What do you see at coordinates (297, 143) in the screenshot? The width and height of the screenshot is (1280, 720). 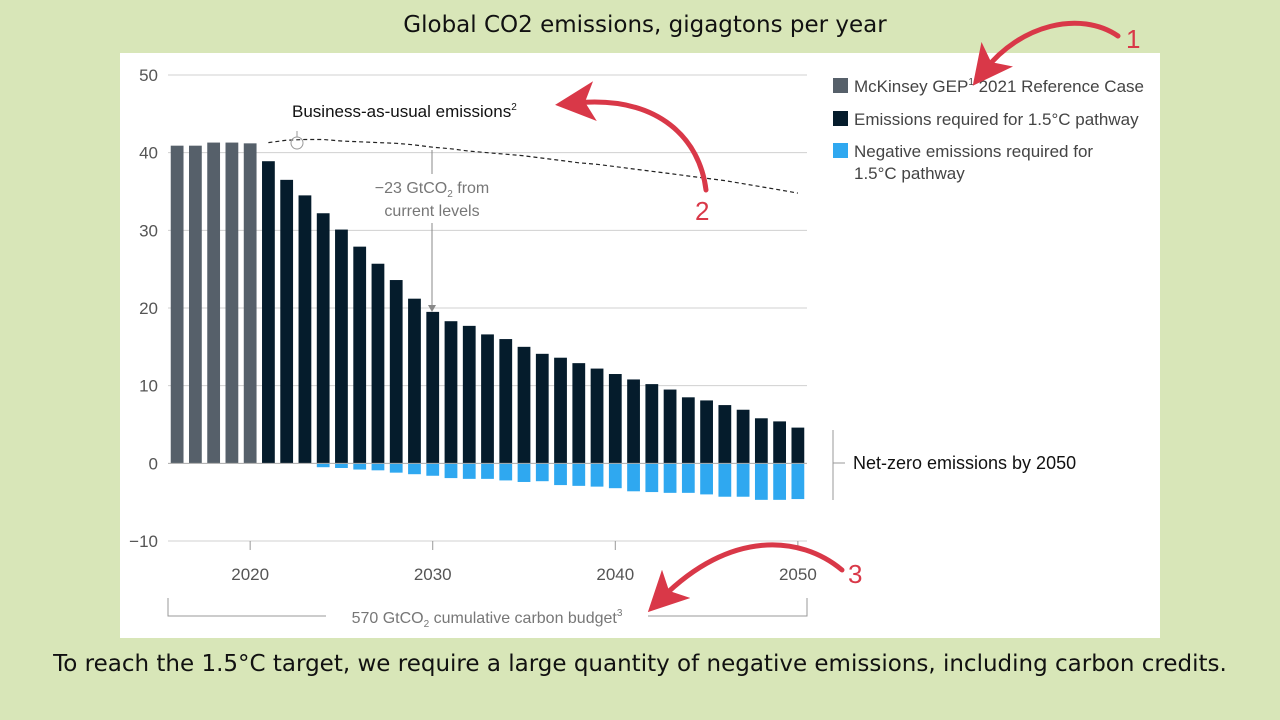 I see `bau-marker-circle` at bounding box center [297, 143].